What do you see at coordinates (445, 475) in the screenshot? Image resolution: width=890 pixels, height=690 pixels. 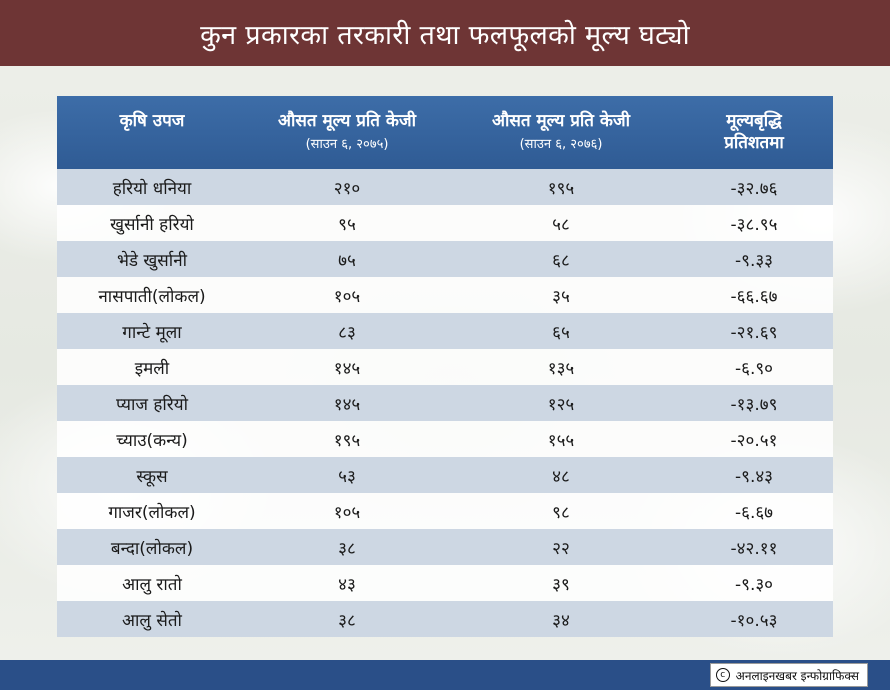 I see `table-row: स्कूस ५३ ४८ -९.४३` at bounding box center [445, 475].